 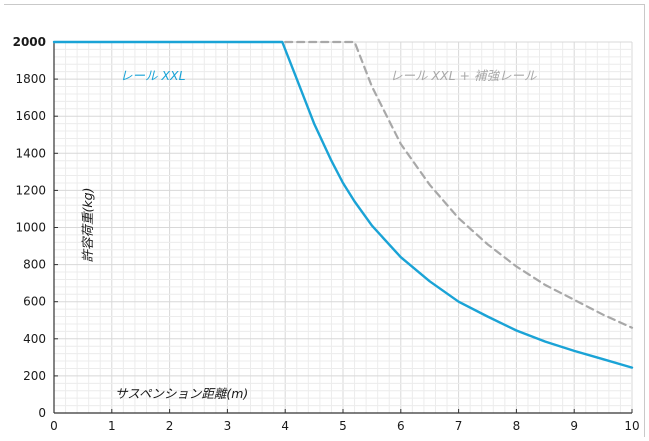 What do you see at coordinates (517, 426) in the screenshot?
I see `x-tick-label: 8` at bounding box center [517, 426].